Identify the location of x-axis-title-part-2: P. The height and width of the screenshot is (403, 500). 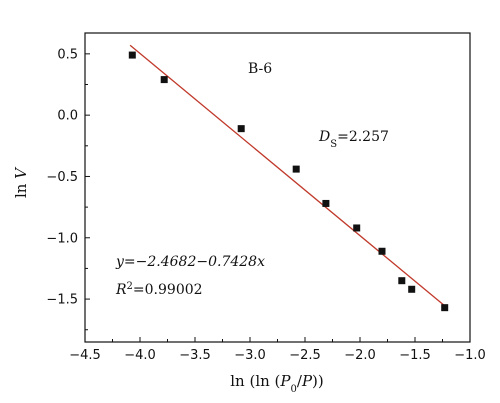
(285, 381).